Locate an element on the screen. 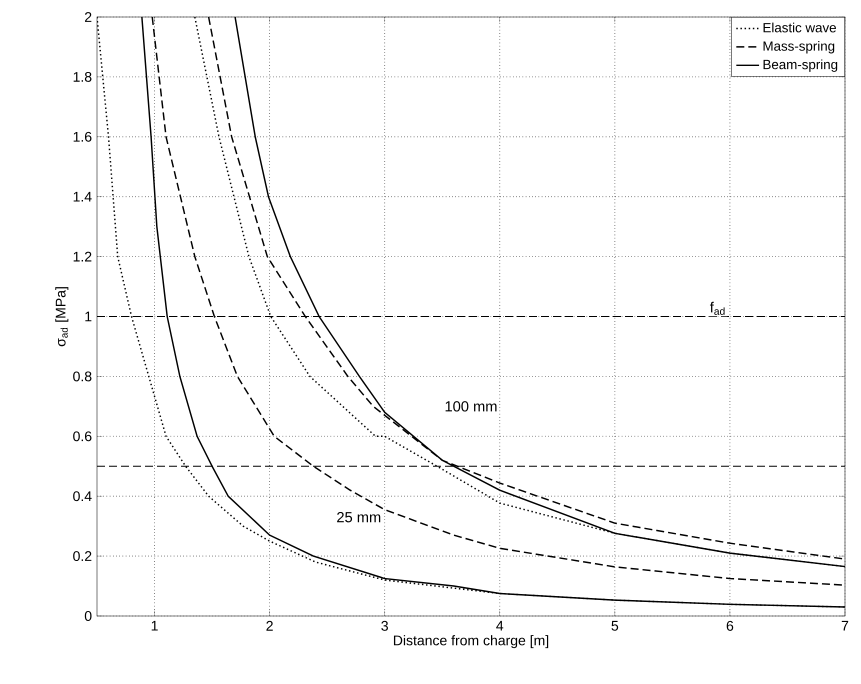 The height and width of the screenshot is (684, 861). y-axis-title: σ$_{ad}$ [MPa] is located at coordinates (61, 316).